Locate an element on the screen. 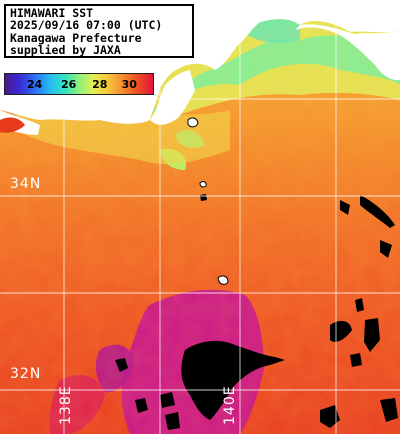 The image size is (400, 434). lon-label-138e: 138E is located at coordinates (66, 405).